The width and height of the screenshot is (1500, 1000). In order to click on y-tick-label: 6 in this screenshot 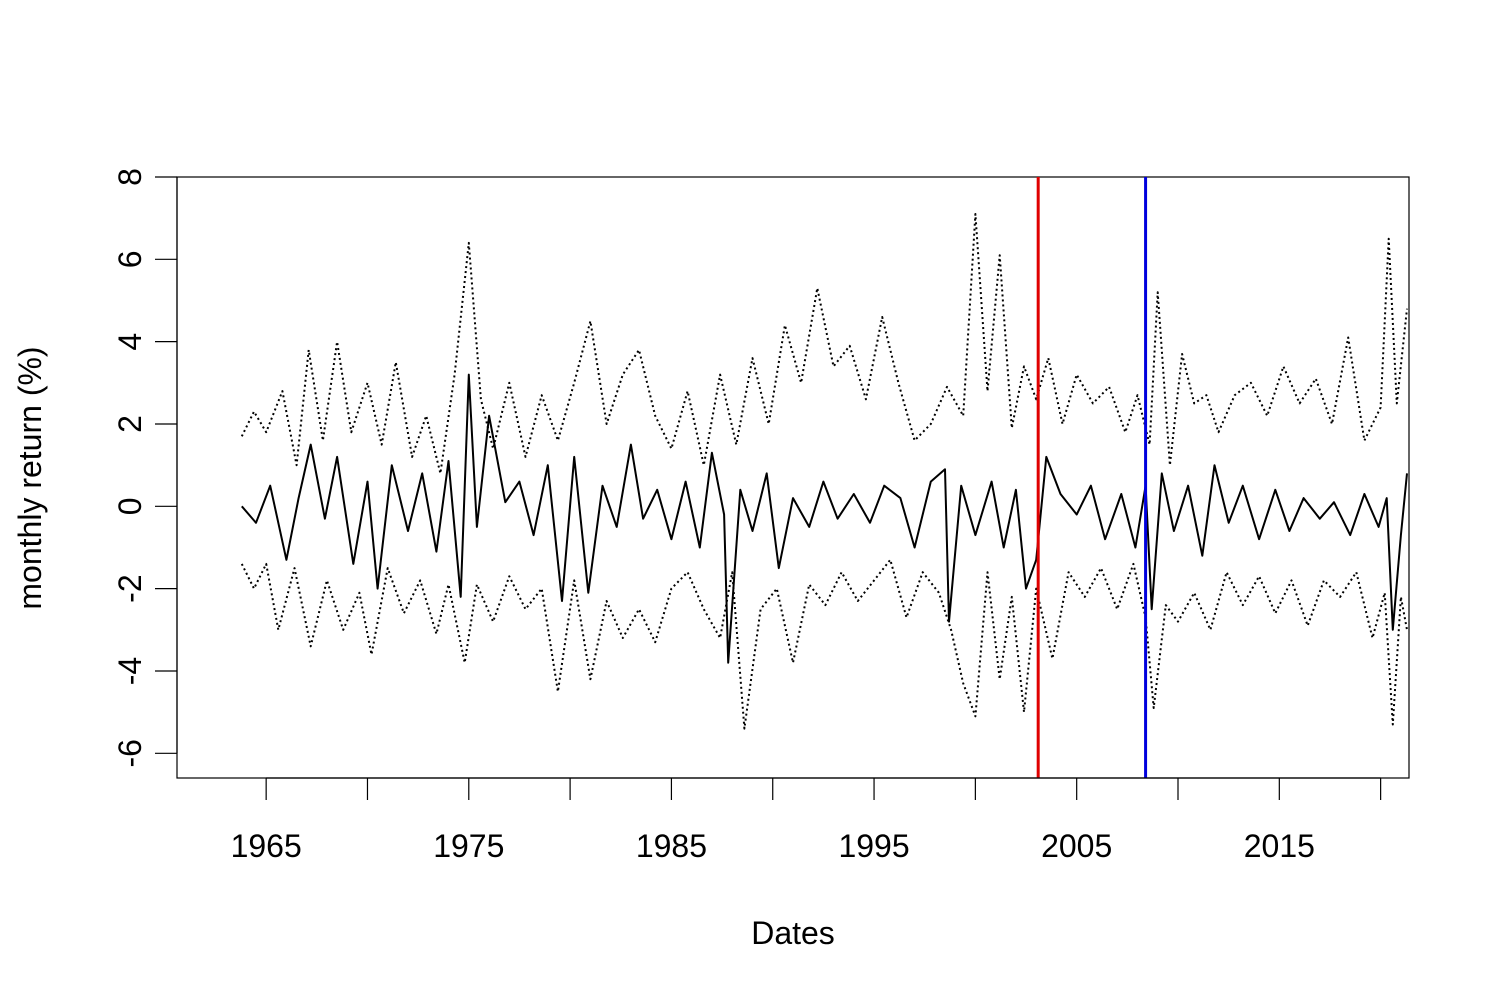, I will do `click(130, 259)`.